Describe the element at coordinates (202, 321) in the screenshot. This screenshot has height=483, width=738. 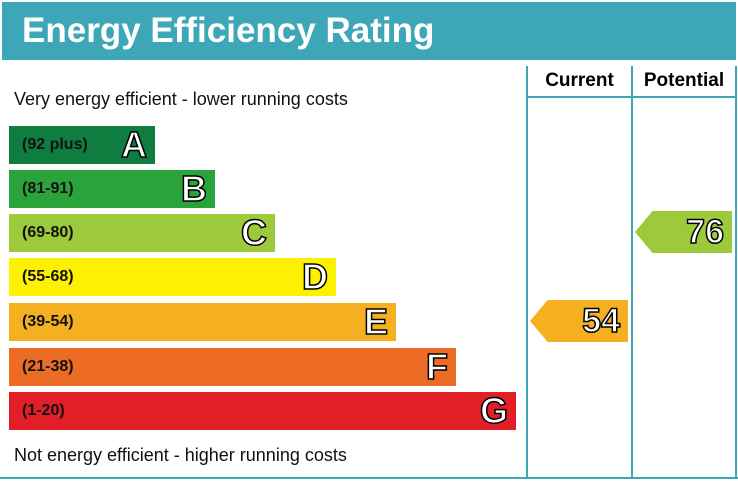
I see `band-e: (39-54) E` at that location.